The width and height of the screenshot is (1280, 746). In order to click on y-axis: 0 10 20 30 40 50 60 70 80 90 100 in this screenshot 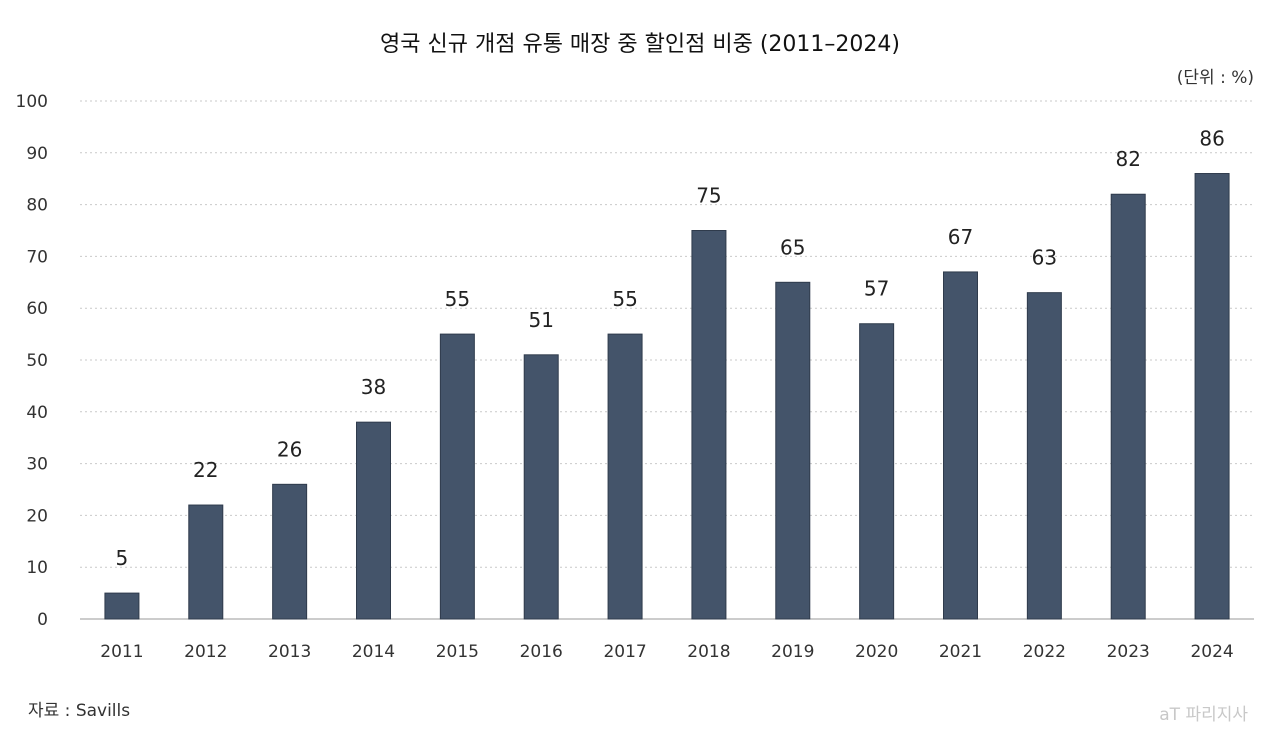, I will do `click(32, 361)`.